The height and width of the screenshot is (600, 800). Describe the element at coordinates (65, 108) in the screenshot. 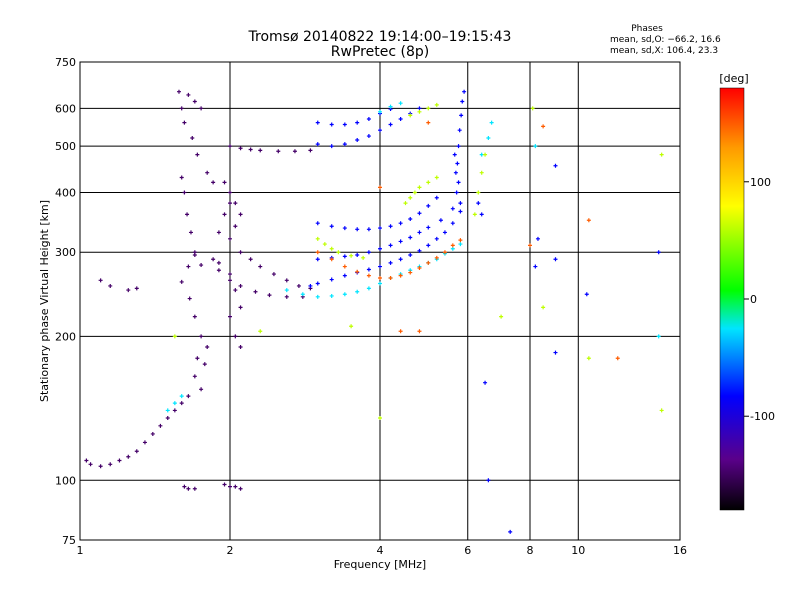

I see `y-tick-label: 600` at that location.